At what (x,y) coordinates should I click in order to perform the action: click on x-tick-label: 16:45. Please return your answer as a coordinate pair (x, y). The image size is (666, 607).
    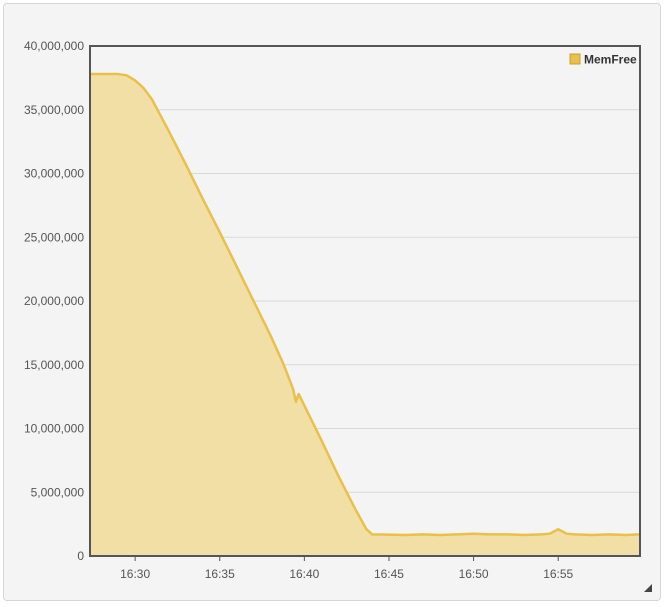
    Looking at the image, I should click on (389, 574).